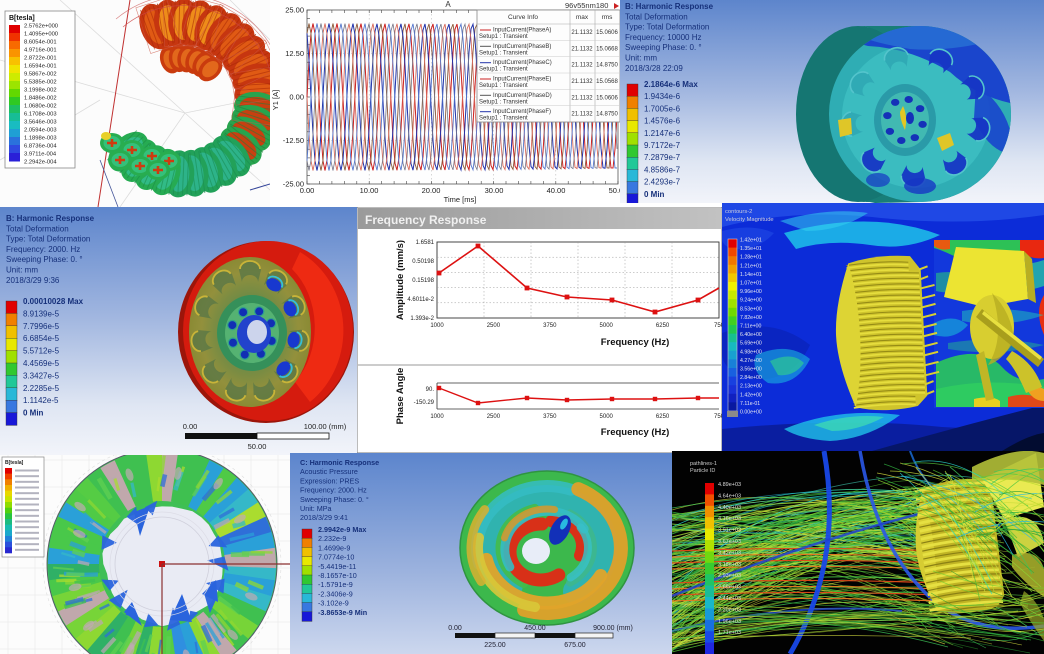  What do you see at coordinates (663, 47) in the screenshot?
I see `svg-text: Sweeping Phase: 0. °` at bounding box center [663, 47].